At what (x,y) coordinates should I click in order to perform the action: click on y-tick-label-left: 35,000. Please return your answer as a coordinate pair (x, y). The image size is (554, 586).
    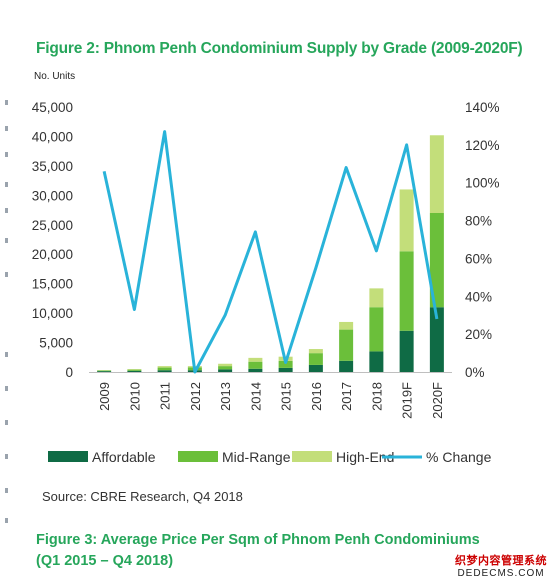
    Looking at the image, I should click on (52, 166).